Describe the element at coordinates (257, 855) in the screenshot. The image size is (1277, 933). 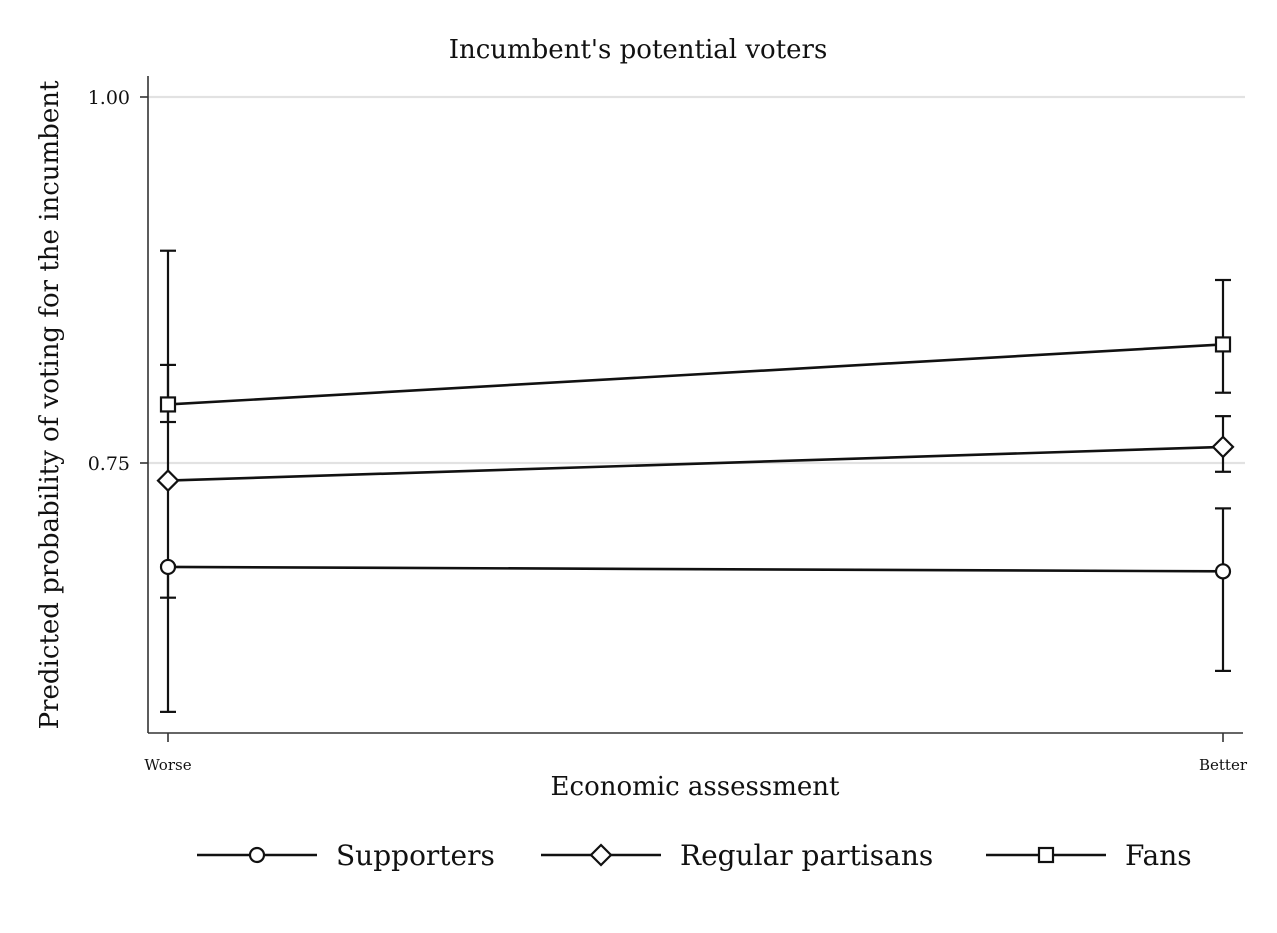
I see `legend-marker-circle` at that location.